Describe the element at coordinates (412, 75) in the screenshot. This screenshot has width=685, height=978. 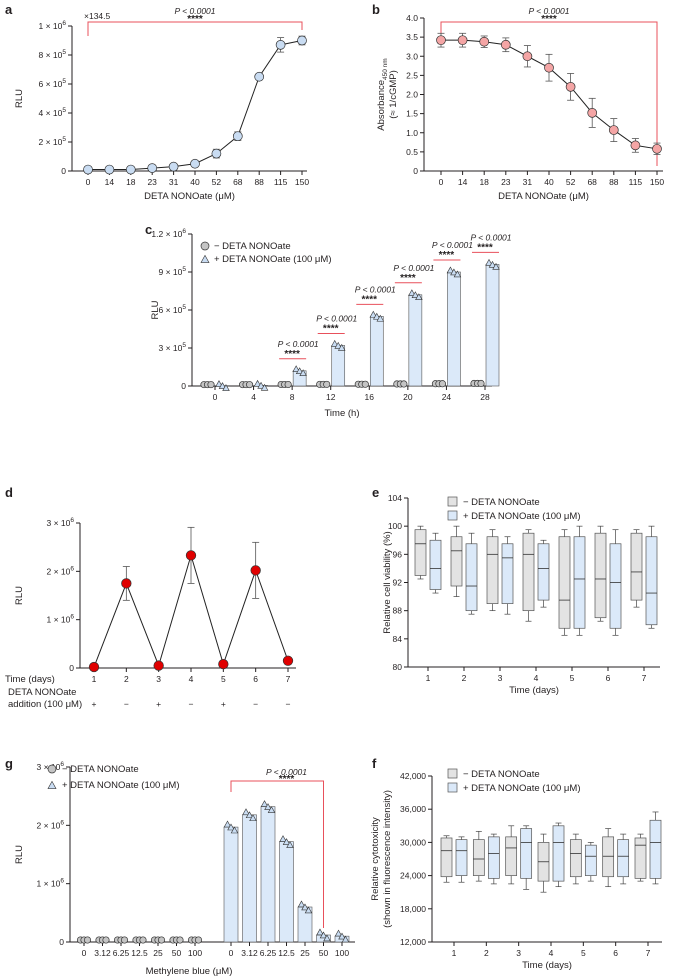
I see `y-tick-label: 2.5` at that location.